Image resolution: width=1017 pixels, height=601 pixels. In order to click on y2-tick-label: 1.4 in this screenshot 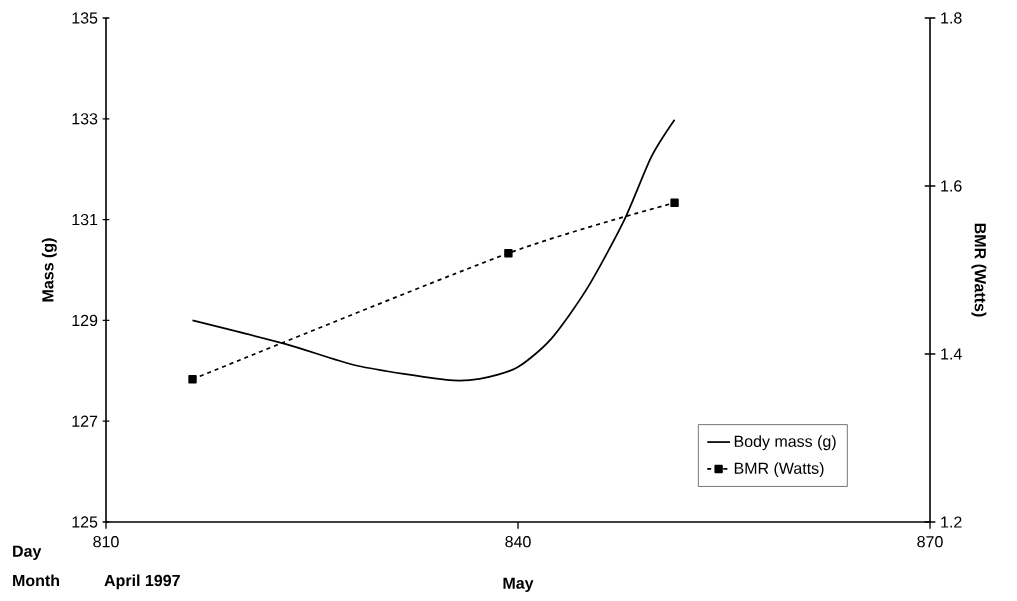, I will do `click(951, 354)`.